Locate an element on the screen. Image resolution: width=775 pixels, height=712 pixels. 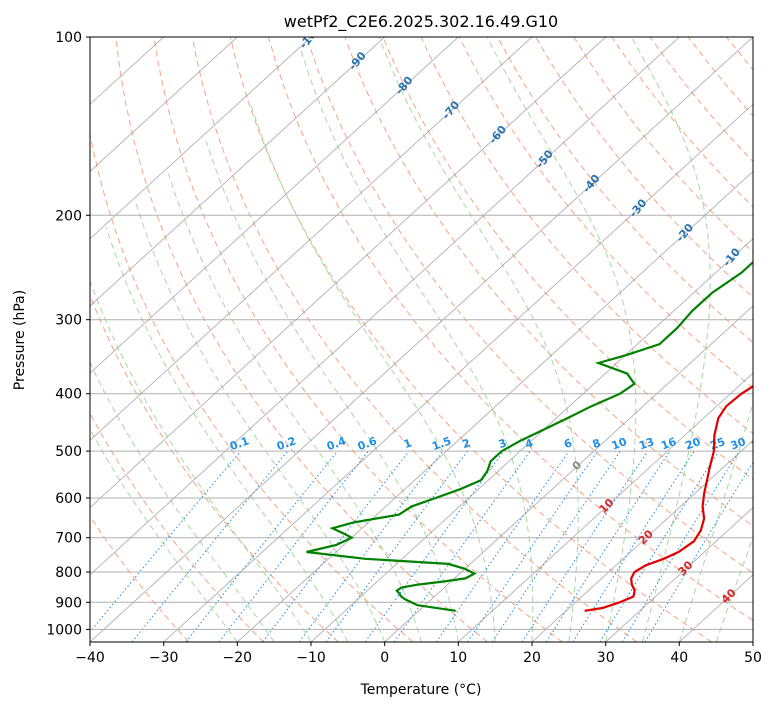
x-tick-label: 50 is located at coordinates (753, 658).